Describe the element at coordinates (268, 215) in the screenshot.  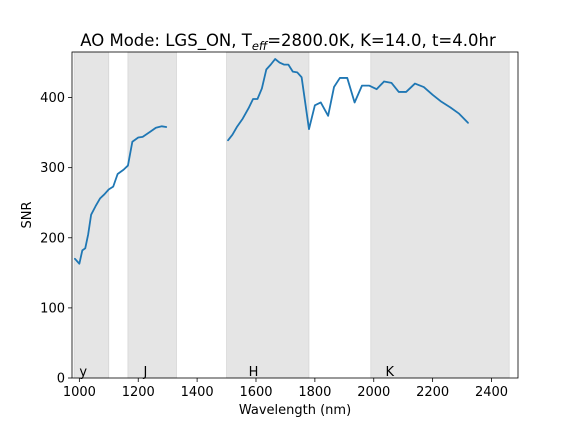
I see `band-h-region` at that location.